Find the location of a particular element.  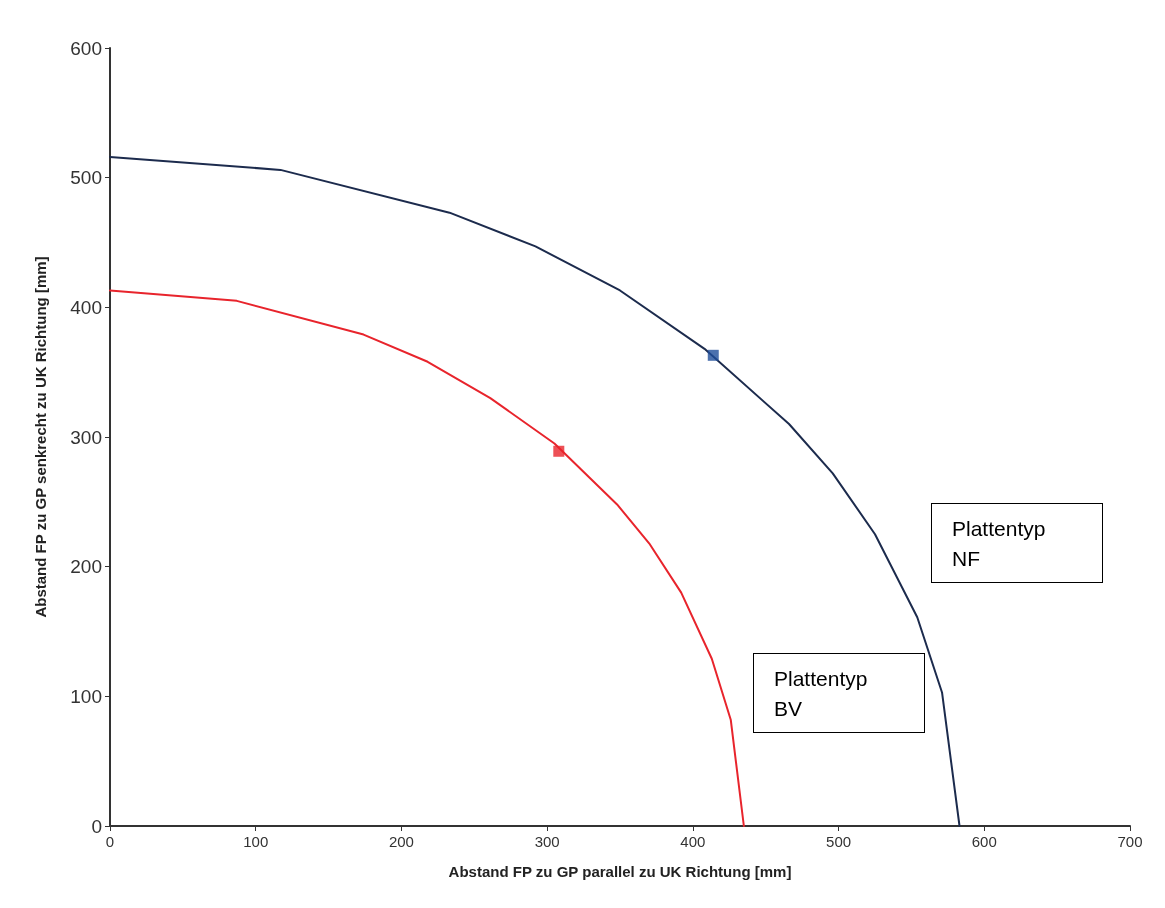

x-axis-title: Abstand FP zu GP parallel zu UK Richtung [mm] is located at coordinates (620, 871).